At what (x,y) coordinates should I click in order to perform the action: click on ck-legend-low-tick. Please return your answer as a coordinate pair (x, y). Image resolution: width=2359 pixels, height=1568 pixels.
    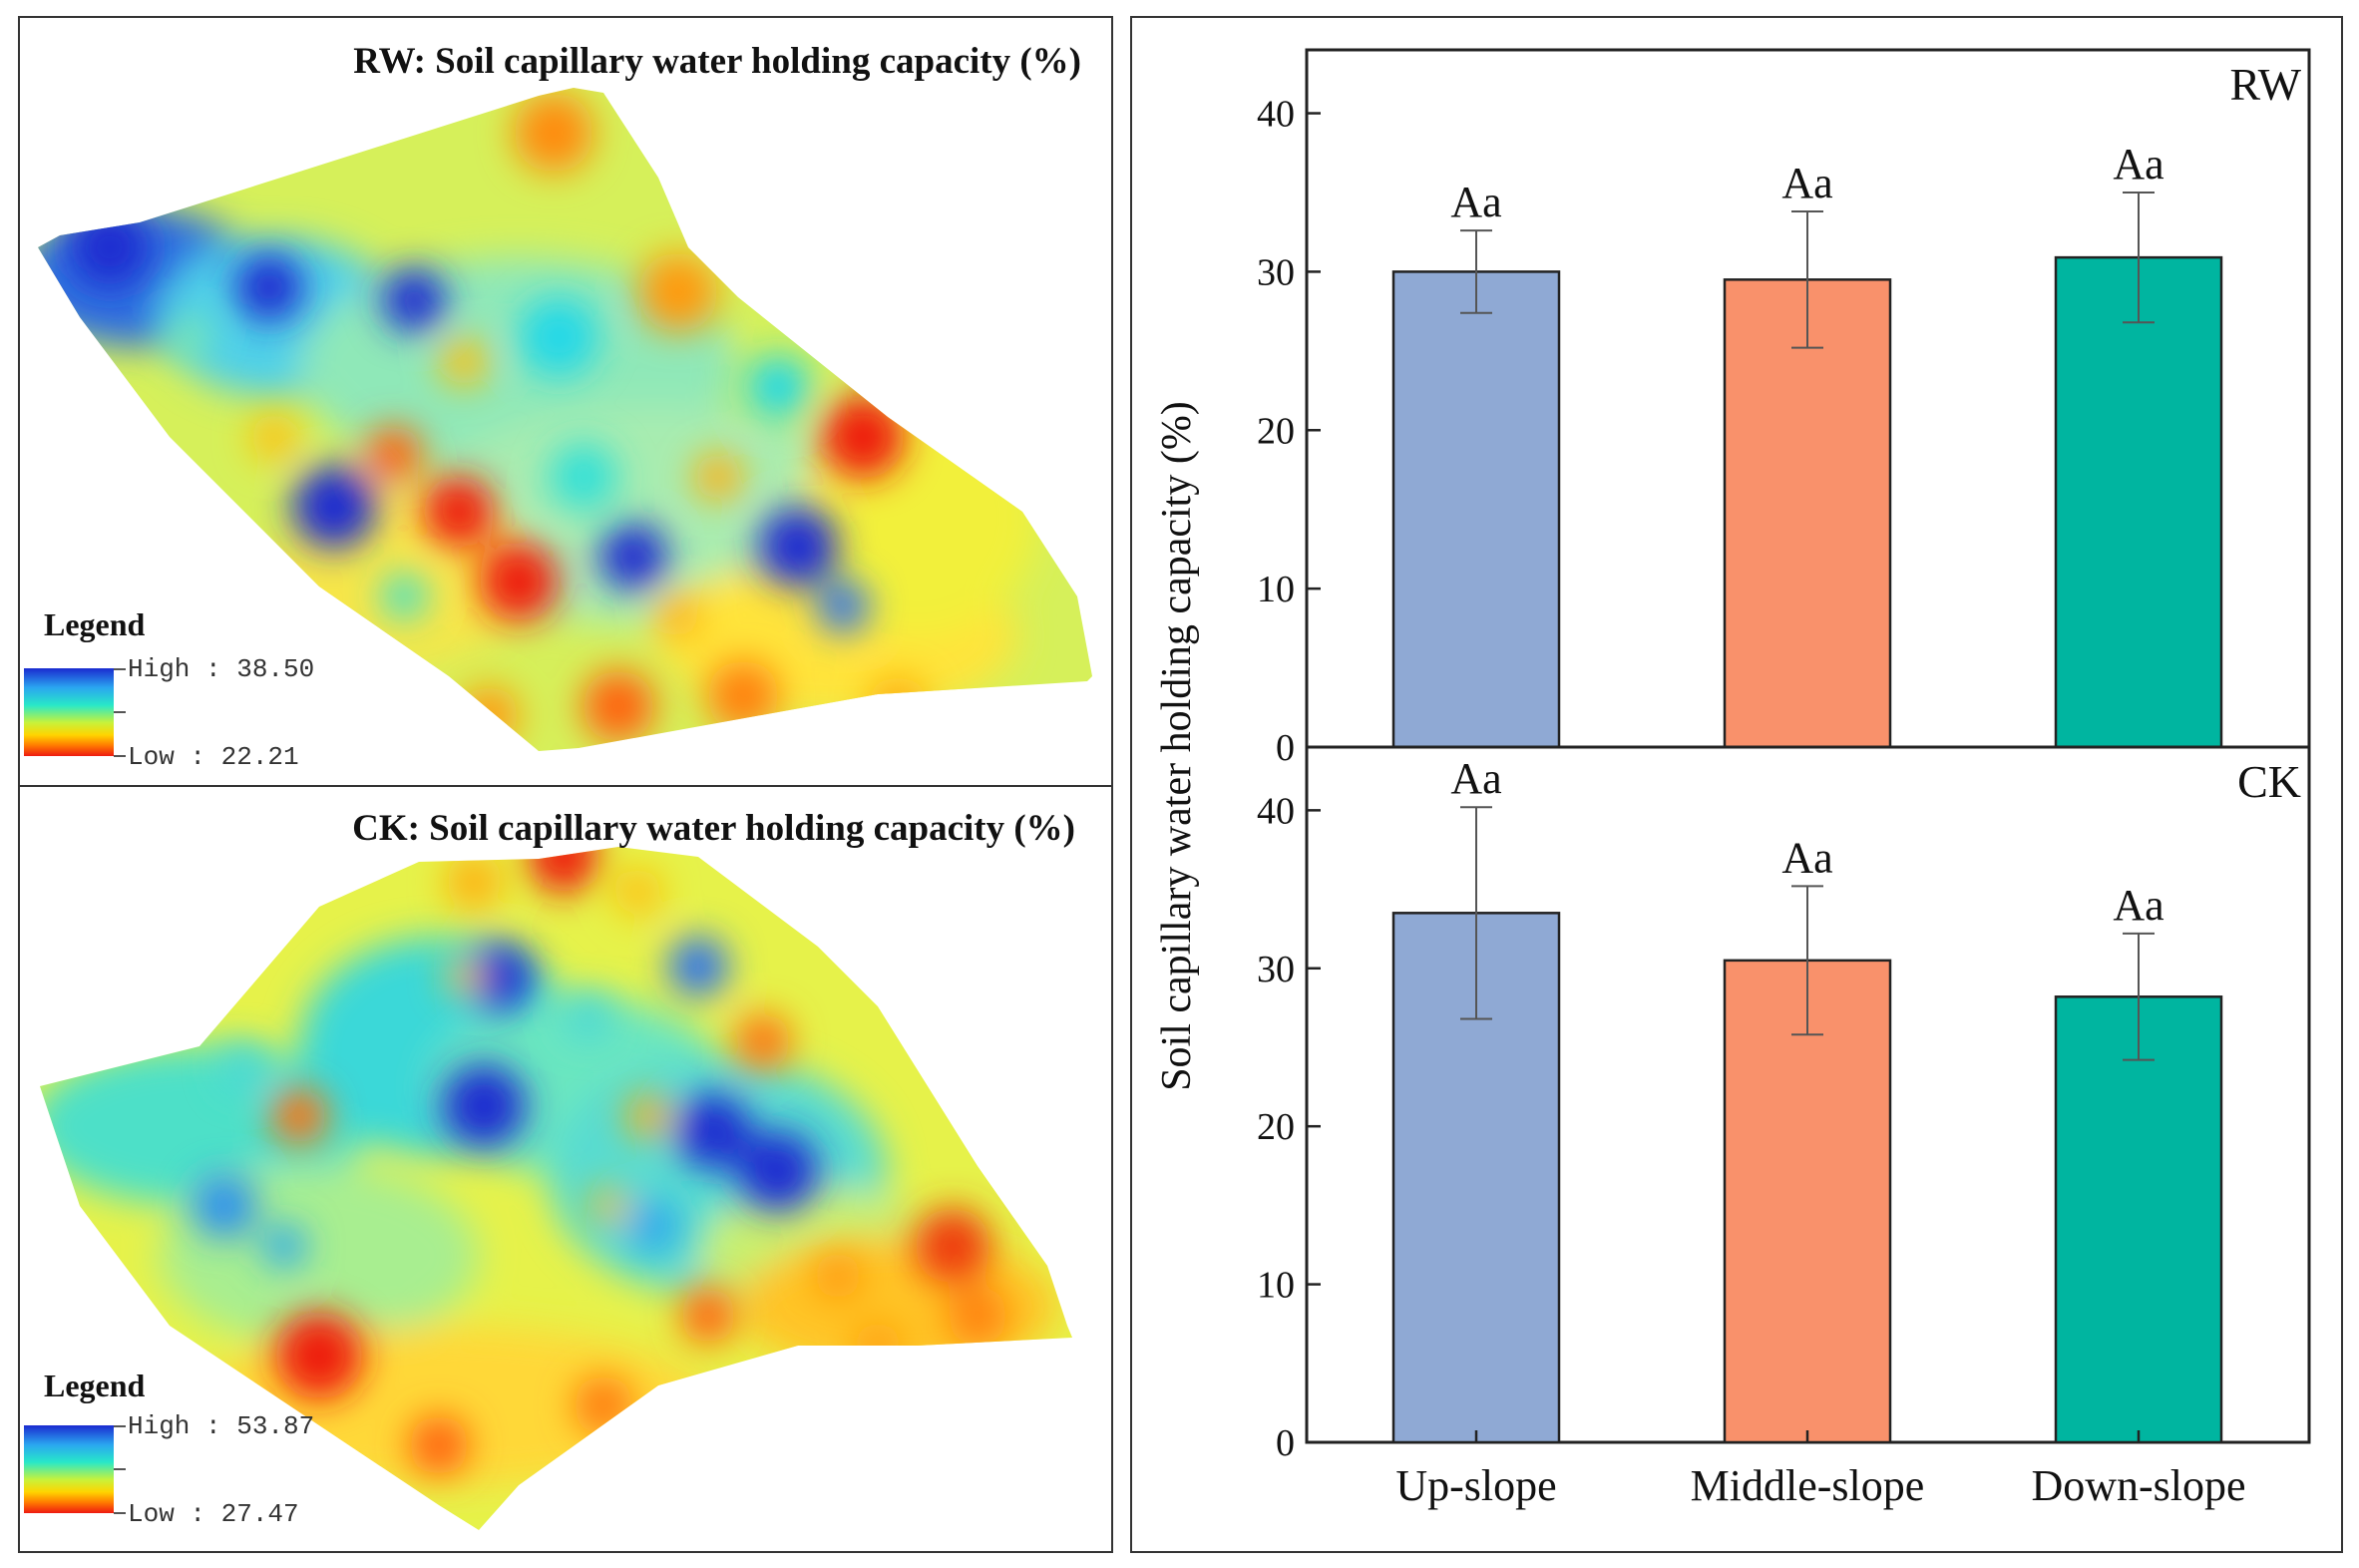
    Looking at the image, I should click on (120, 1513).